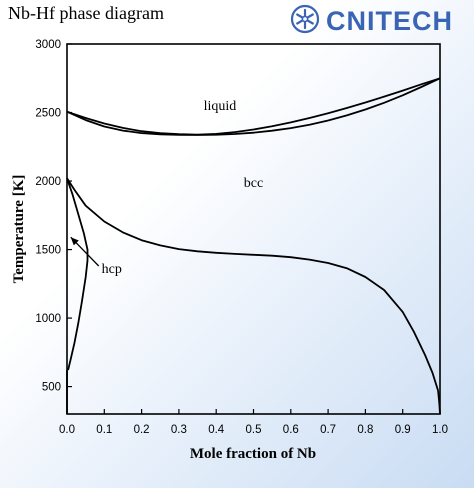 The height and width of the screenshot is (488, 474). Describe the element at coordinates (253, 183) in the screenshot. I see `phase-label-bcc: bcc` at that location.